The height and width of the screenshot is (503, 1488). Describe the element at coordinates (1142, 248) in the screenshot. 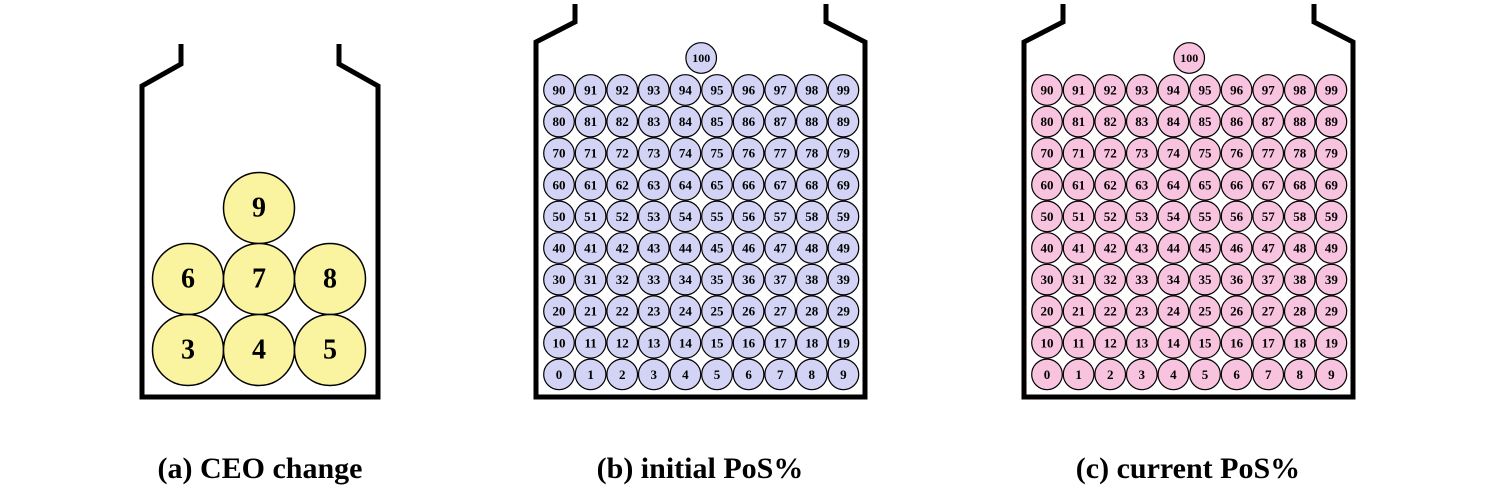

I see `ball-label: 43` at that location.